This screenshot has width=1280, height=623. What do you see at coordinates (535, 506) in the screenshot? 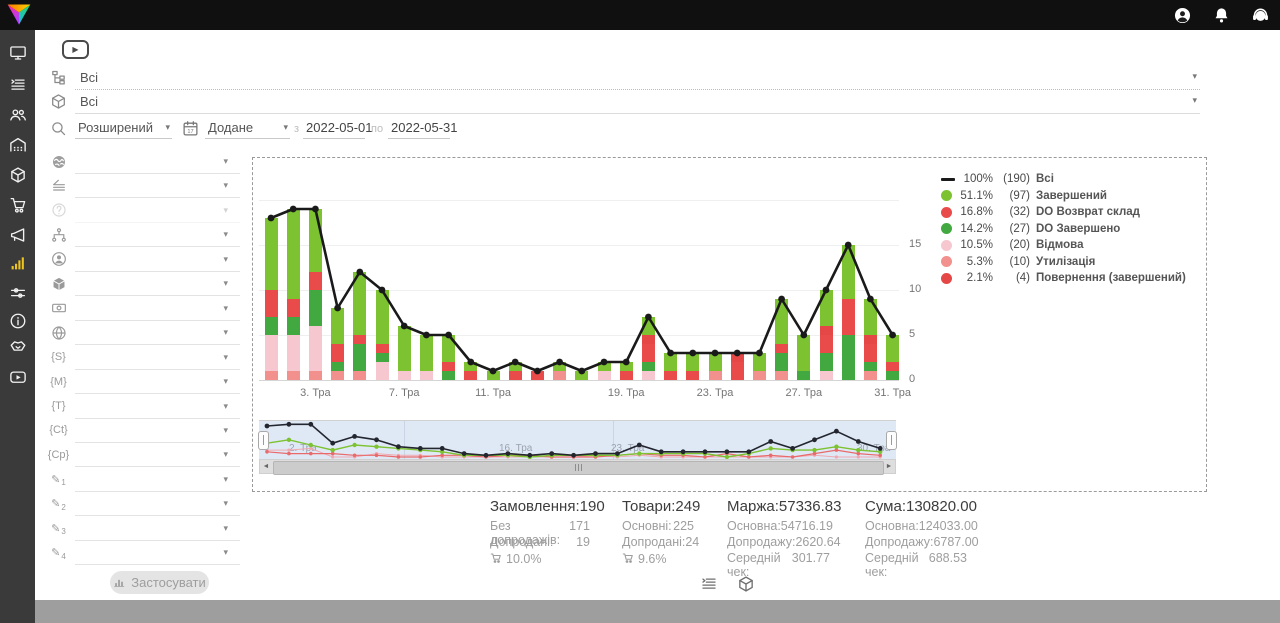
I see `stat-title: Замовлення:` at bounding box center [535, 506].